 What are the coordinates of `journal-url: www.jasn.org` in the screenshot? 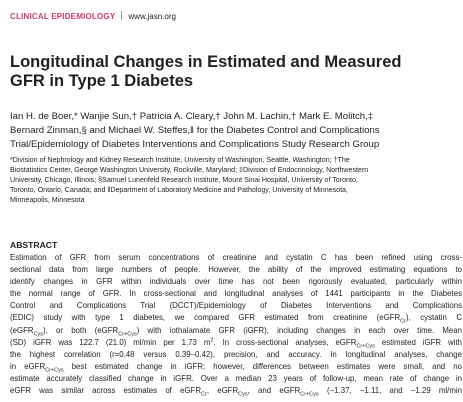 It's located at (152, 16).